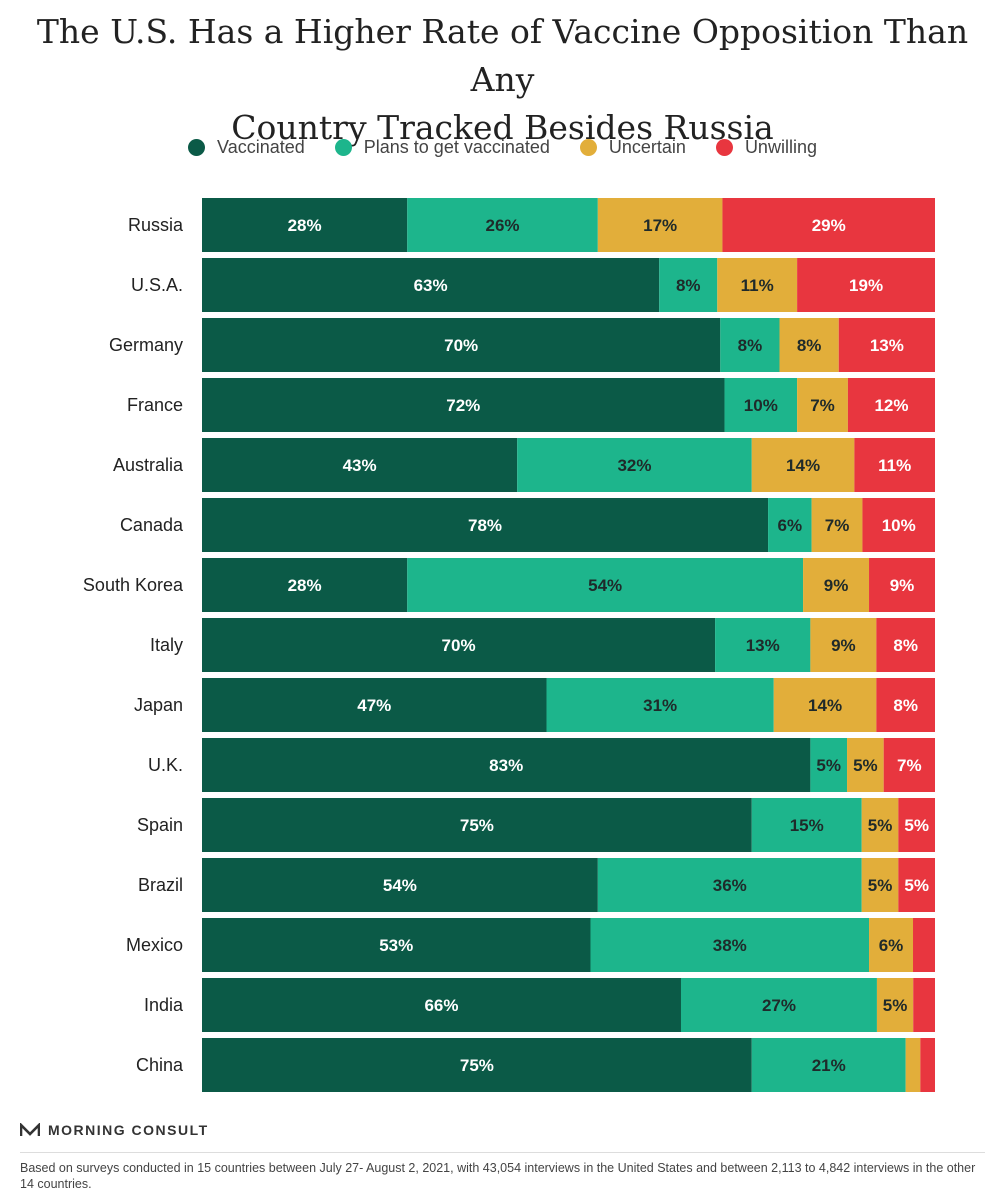 This screenshot has width=1005, height=1200. What do you see at coordinates (829, 1065) in the screenshot?
I see `data-label-china-plans: 21%` at bounding box center [829, 1065].